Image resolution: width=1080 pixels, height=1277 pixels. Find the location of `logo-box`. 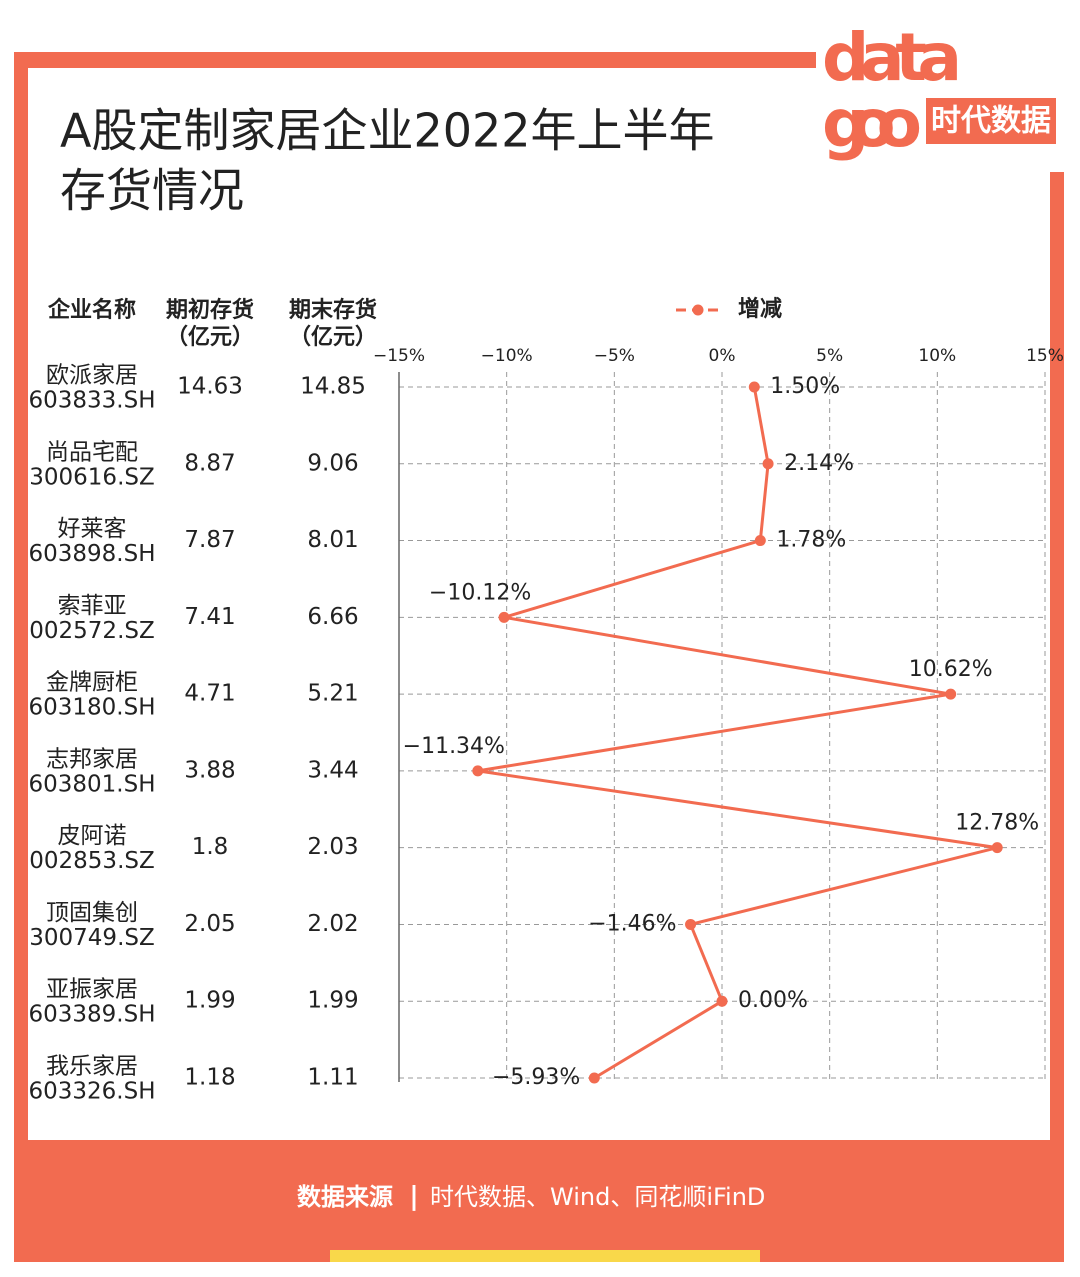

logo-box is located at coordinates (991, 121).